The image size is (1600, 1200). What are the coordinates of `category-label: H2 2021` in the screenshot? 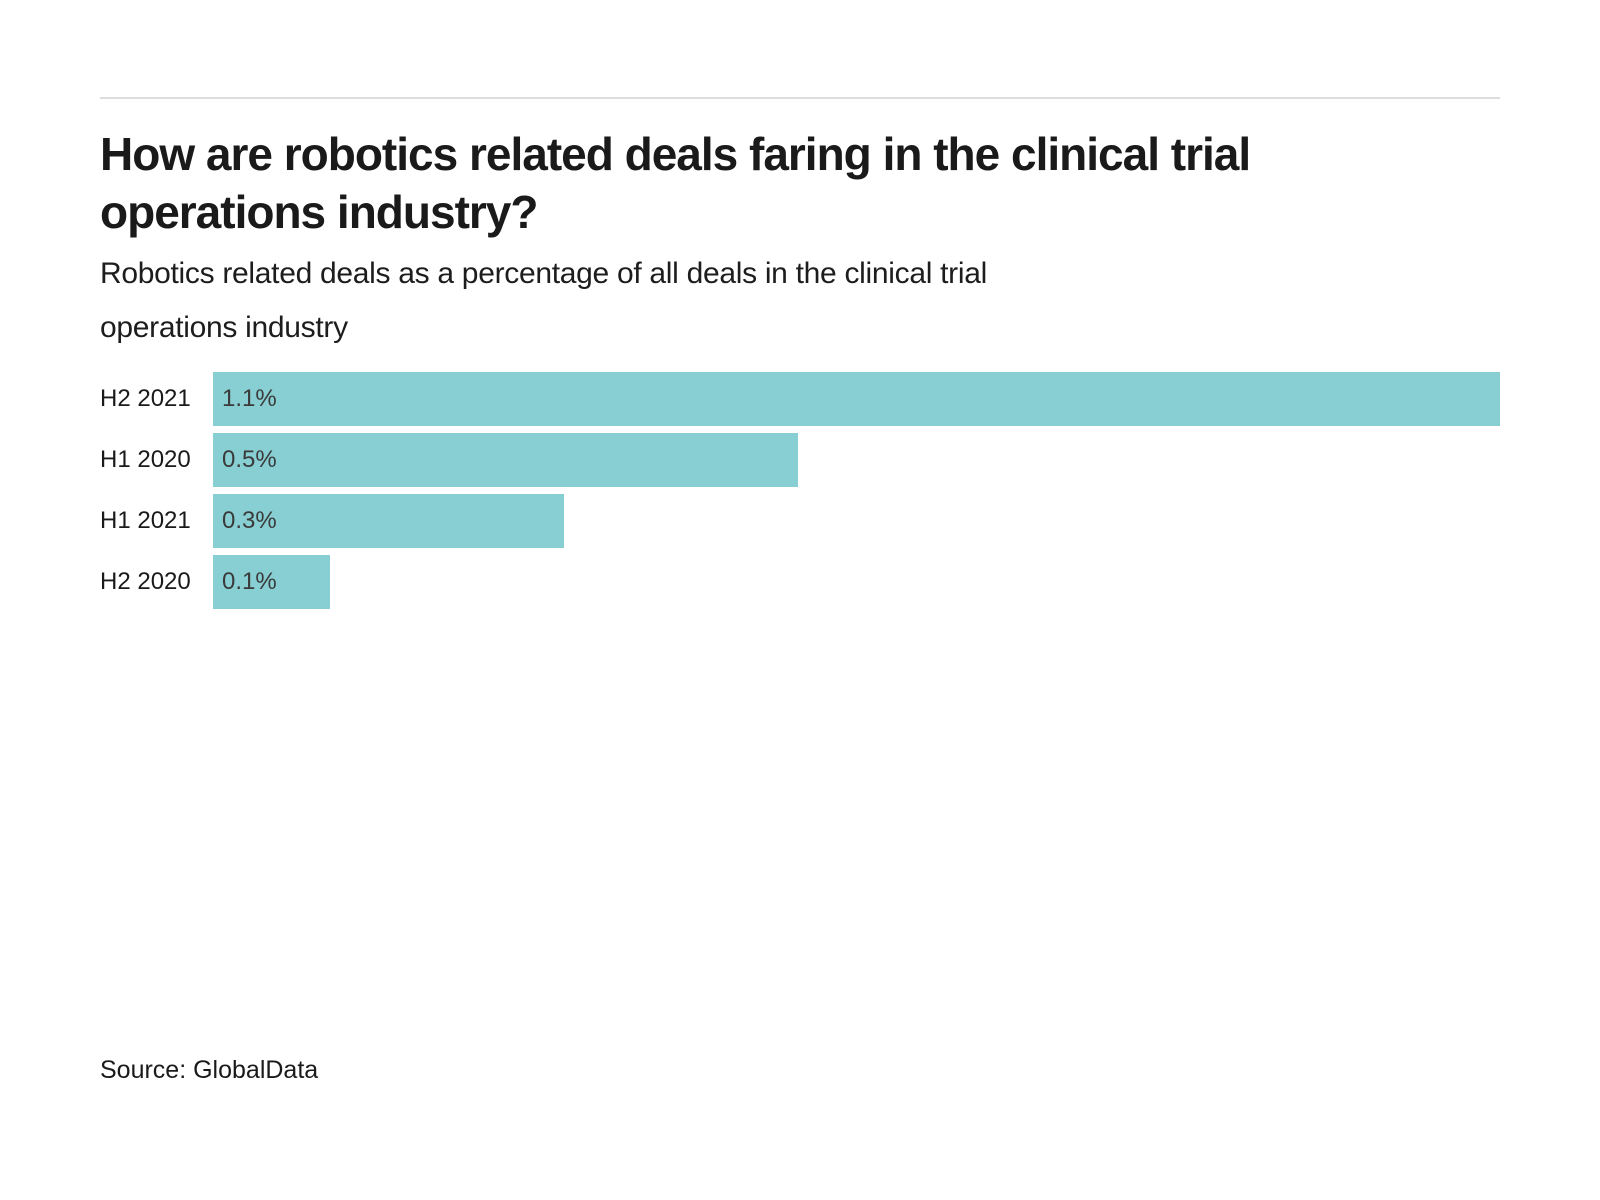 It's located at (145, 398).